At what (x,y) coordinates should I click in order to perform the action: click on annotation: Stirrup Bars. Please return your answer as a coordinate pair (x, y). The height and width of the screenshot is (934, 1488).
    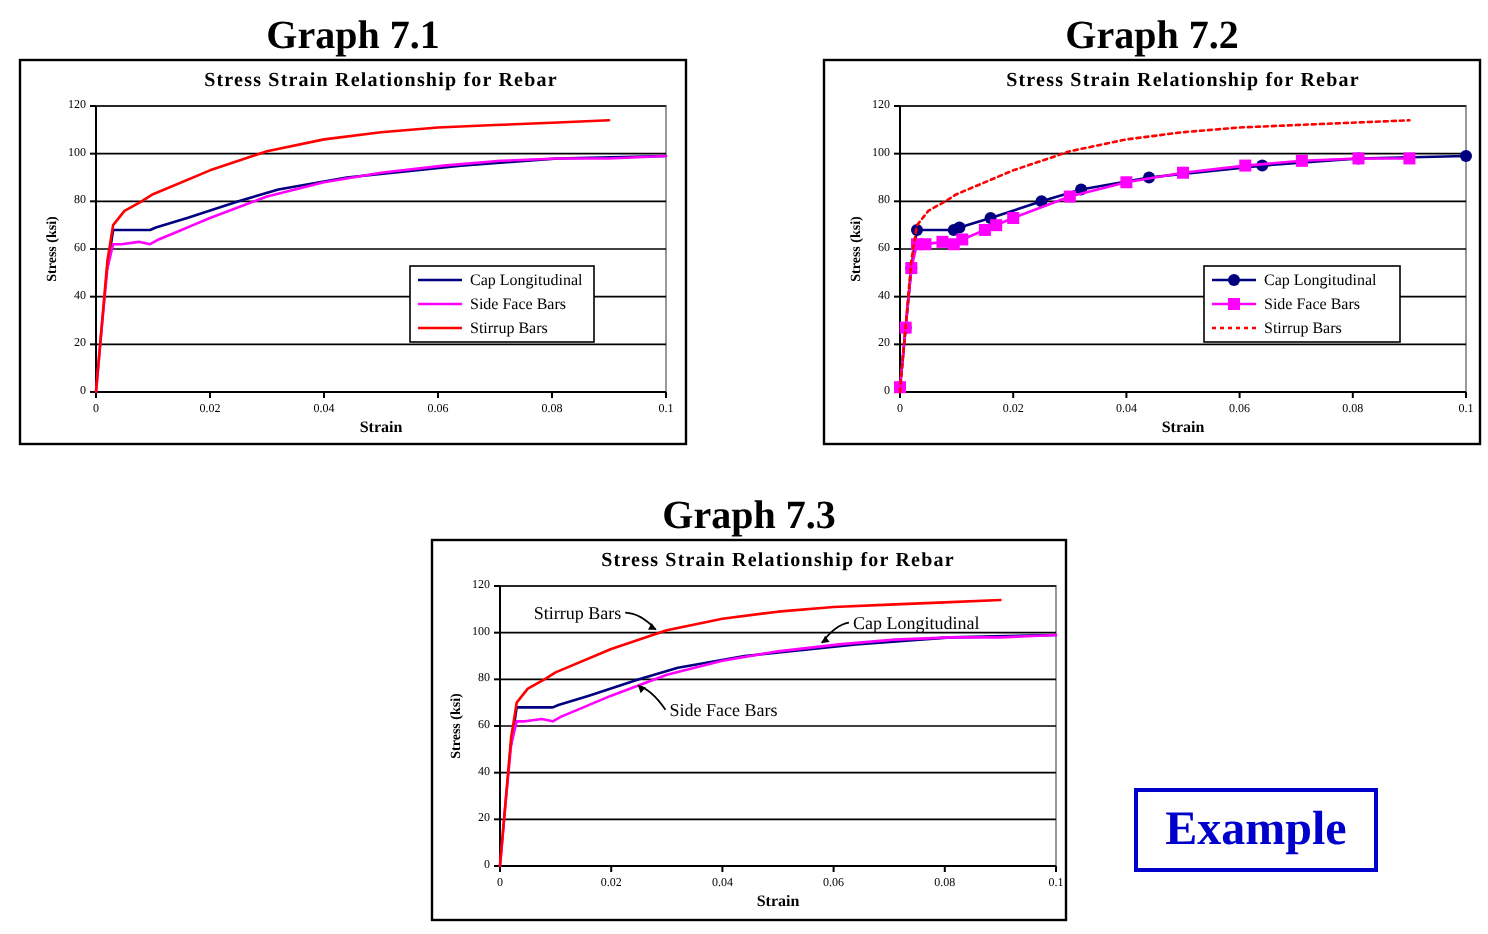
    Looking at the image, I should click on (578, 612).